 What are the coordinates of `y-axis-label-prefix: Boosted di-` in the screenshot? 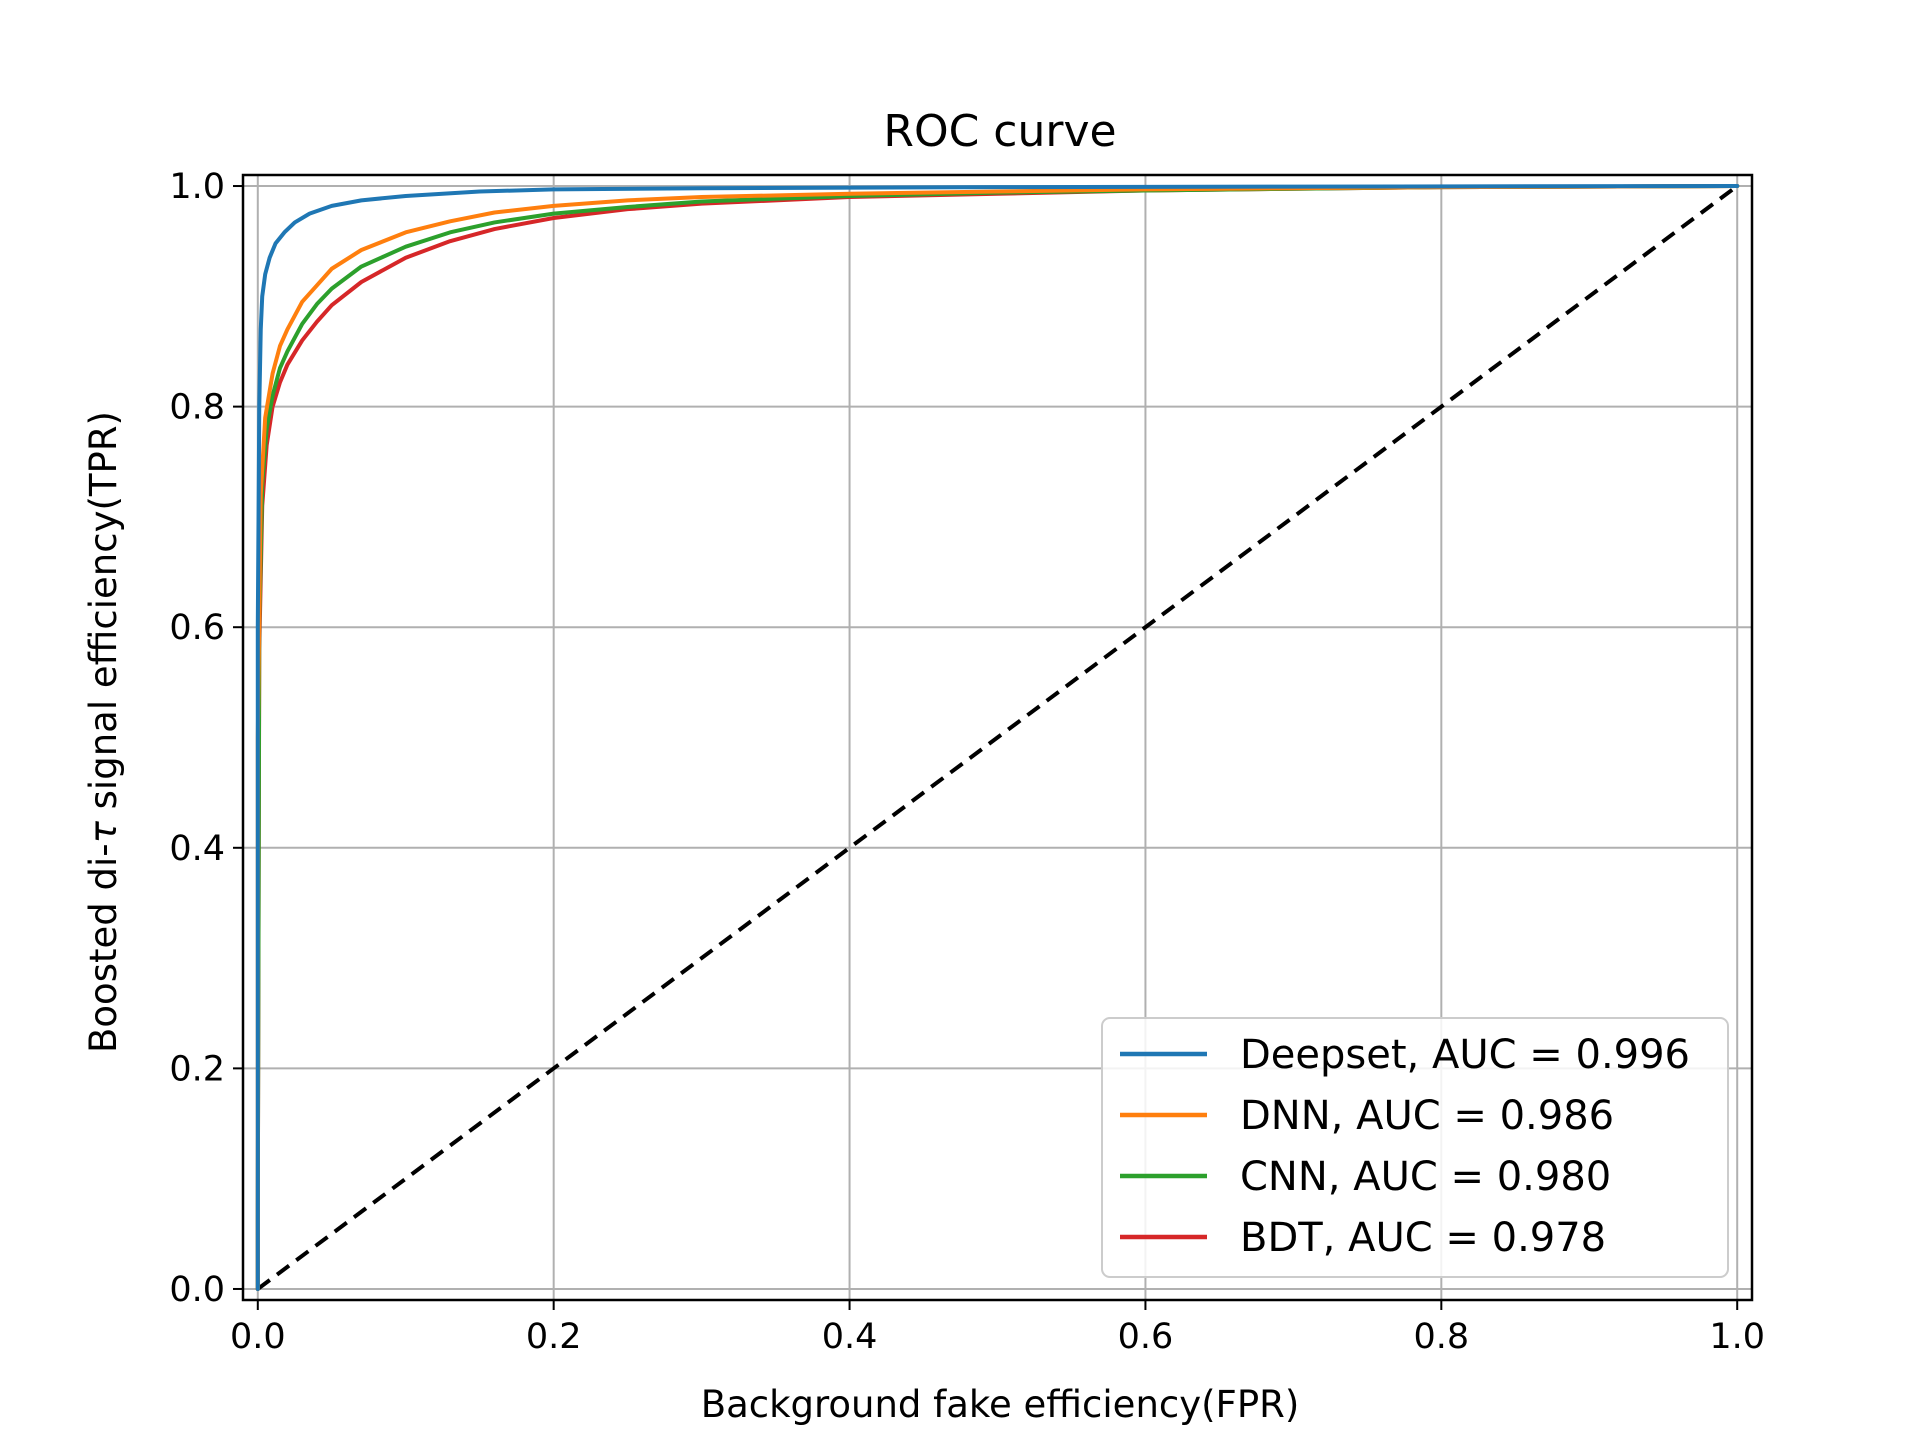 It's located at (103, 948).